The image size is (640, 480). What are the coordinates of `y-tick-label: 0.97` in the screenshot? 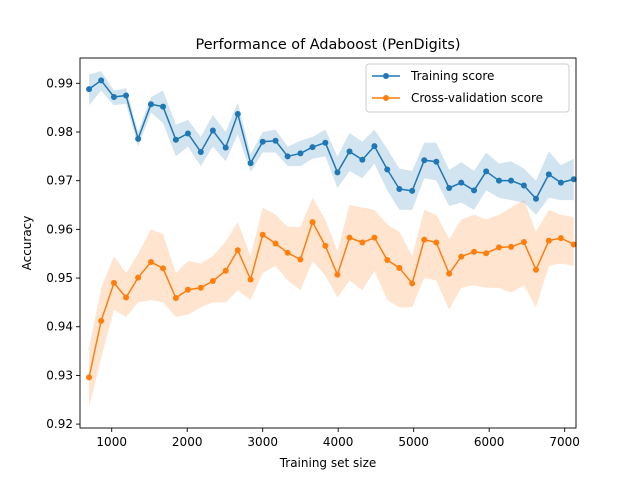 It's located at (59, 181).